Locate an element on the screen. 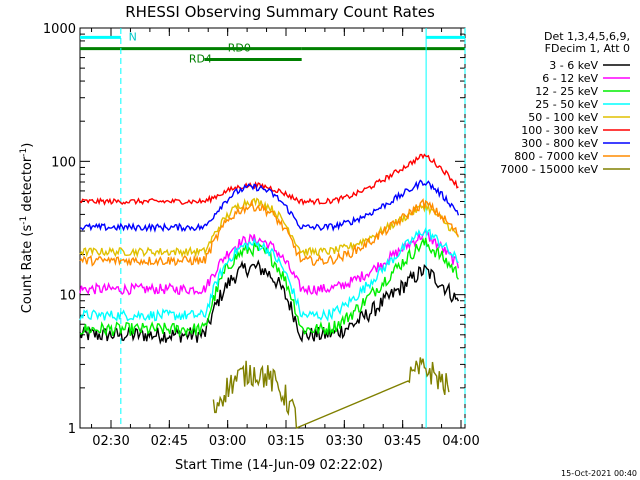  y-tick-label: 100 is located at coordinates (63, 162).